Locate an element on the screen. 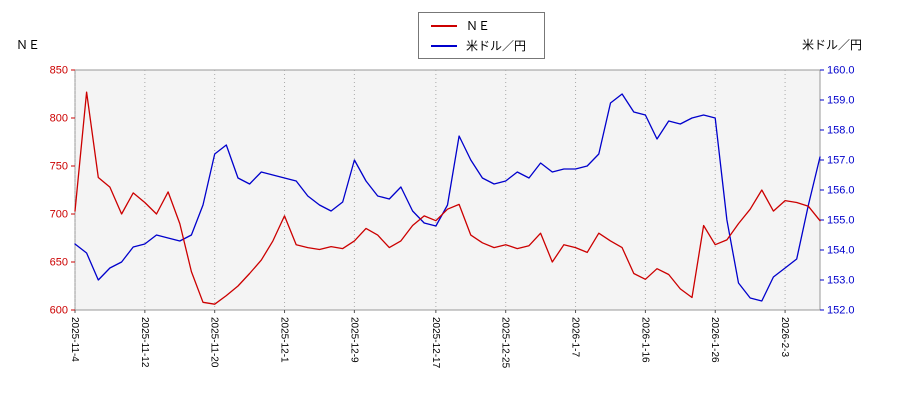 The width and height of the screenshot is (900, 400). legend-label-usdjpy: 米ドル／円 is located at coordinates (496, 46).